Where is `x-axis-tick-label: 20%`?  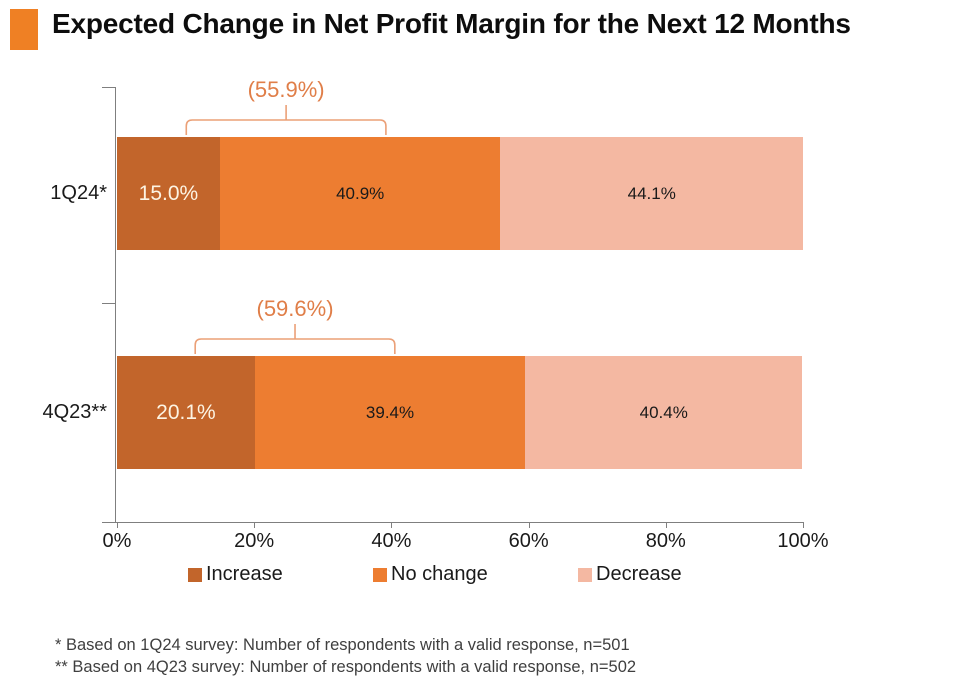
x-axis-tick-label: 20% is located at coordinates (254, 541).